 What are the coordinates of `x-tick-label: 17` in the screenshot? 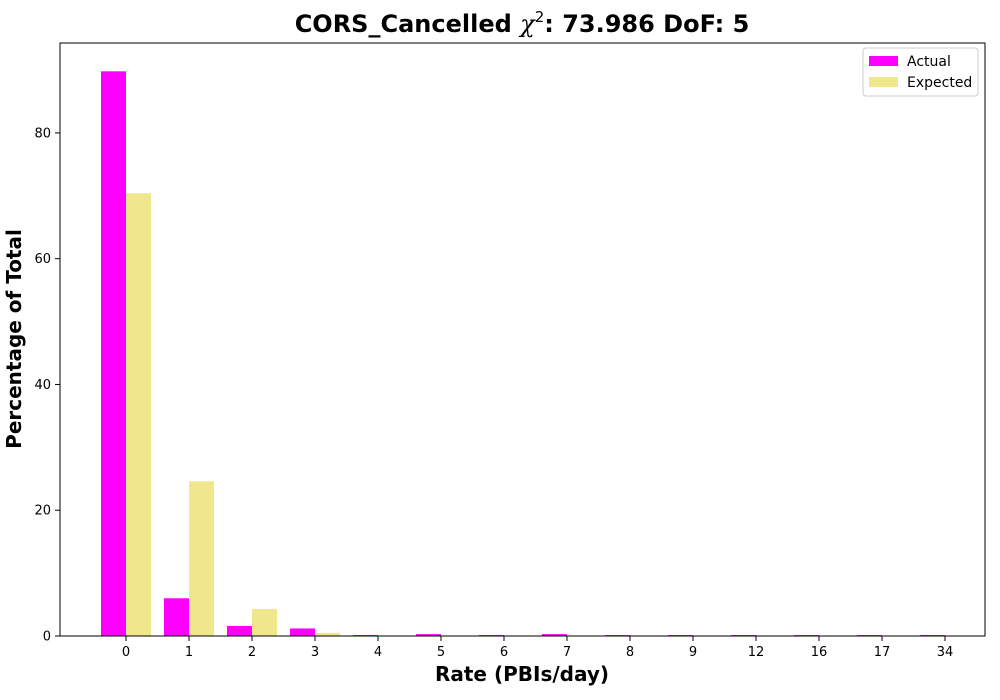 It's located at (882, 652).